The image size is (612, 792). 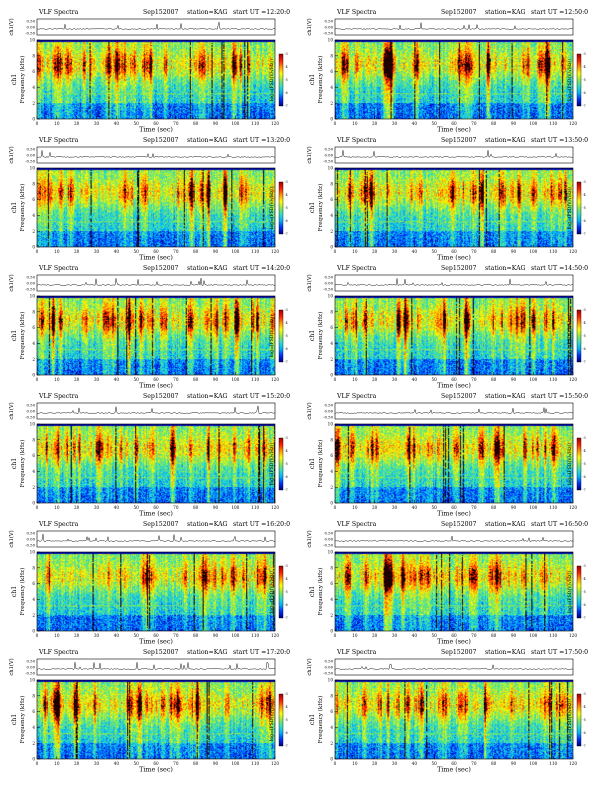 I want to click on panel-start-ut: start UT =12:20:0, so click(x=261, y=12).